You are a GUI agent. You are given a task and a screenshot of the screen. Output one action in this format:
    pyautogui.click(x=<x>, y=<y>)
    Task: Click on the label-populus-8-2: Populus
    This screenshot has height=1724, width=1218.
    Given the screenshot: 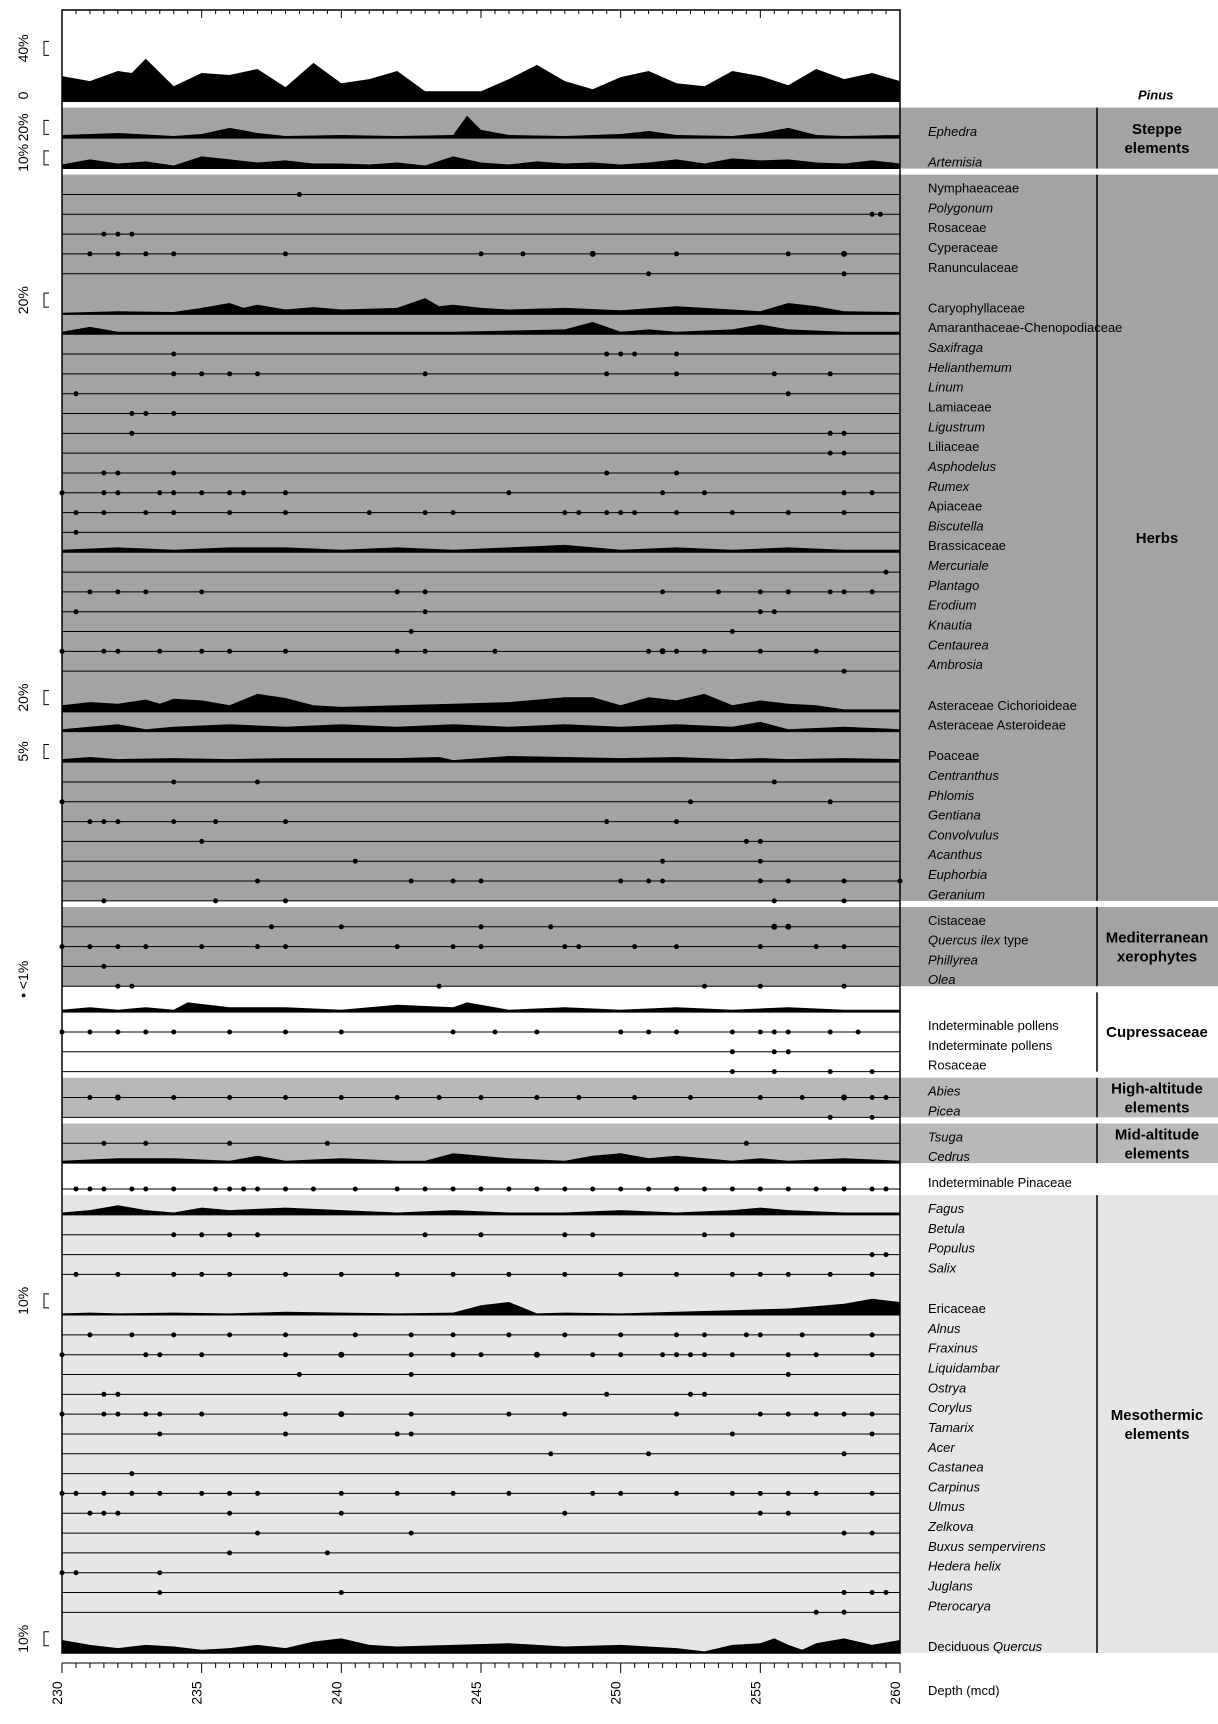 What is the action you would take?
    pyautogui.click(x=951, y=1248)
    